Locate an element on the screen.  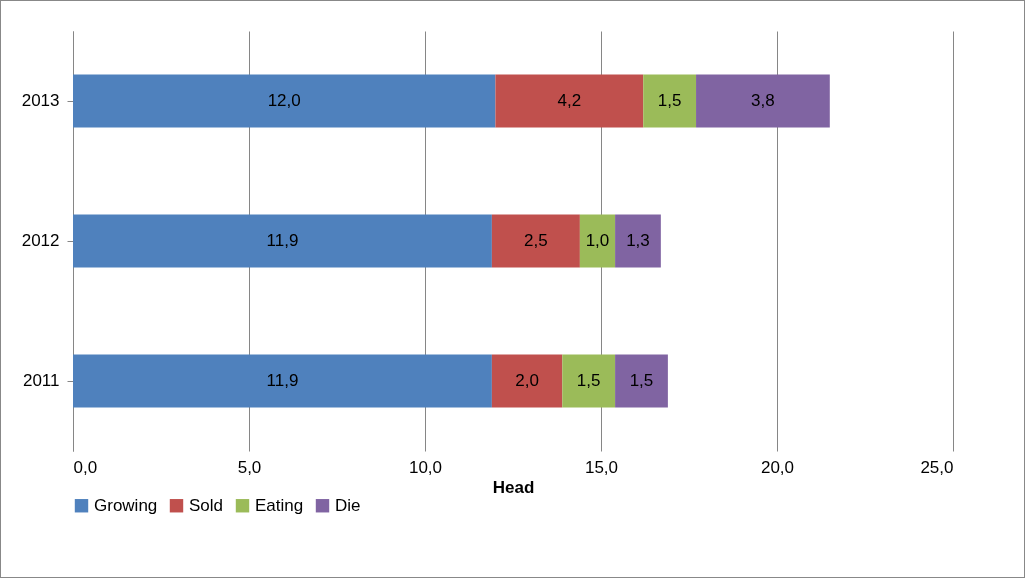
y-tick-label: 2012 is located at coordinates (40, 240).